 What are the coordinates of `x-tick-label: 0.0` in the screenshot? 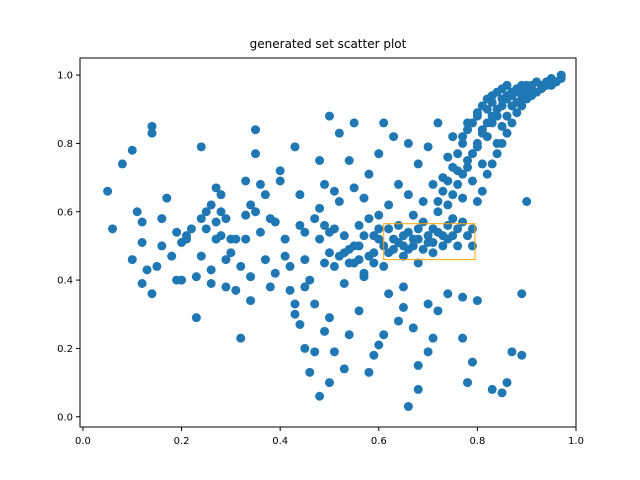 It's located at (83, 441).